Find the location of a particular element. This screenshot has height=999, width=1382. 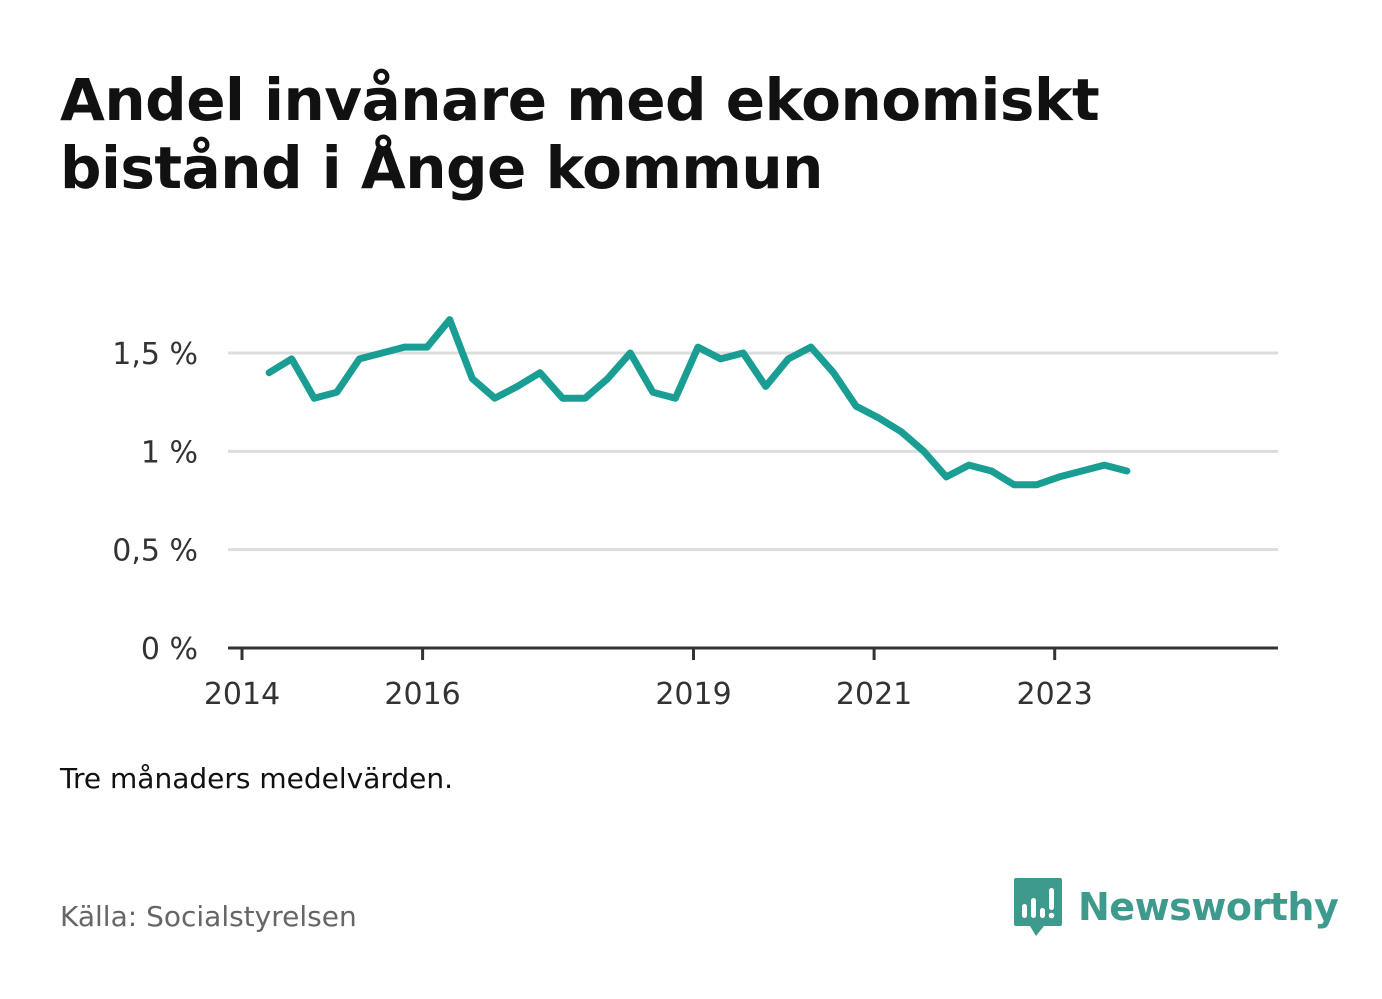

y-axis: 0 % 0,5 % 1 % 1,5 % is located at coordinates (155, 502).